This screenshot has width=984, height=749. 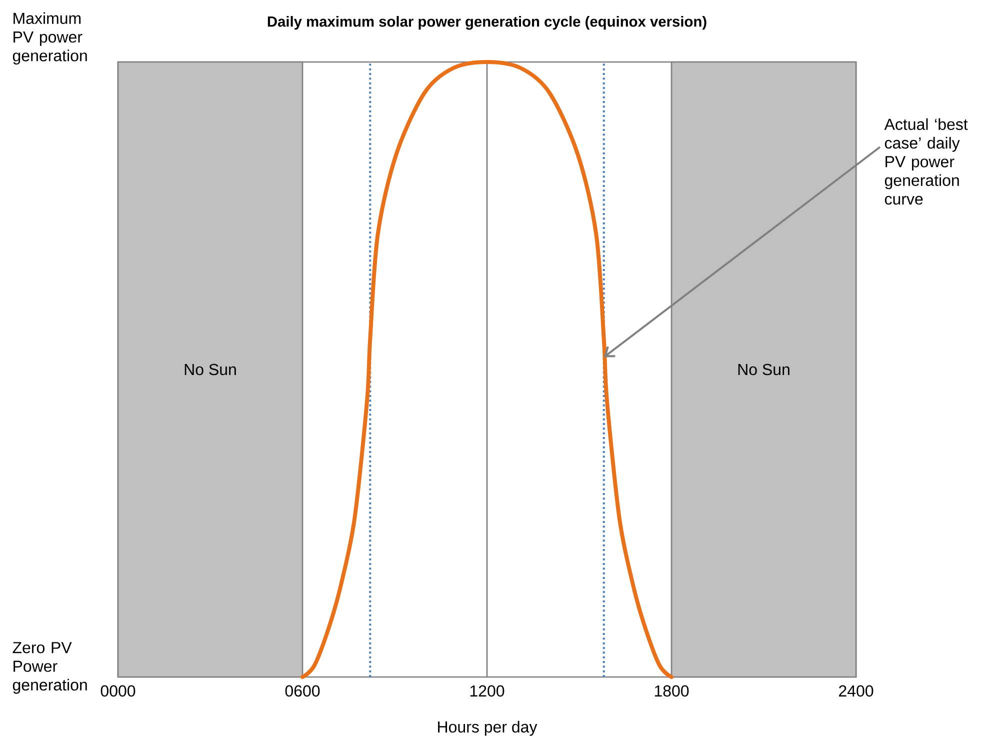 I want to click on x-tick-label: 2400, so click(x=856, y=691).